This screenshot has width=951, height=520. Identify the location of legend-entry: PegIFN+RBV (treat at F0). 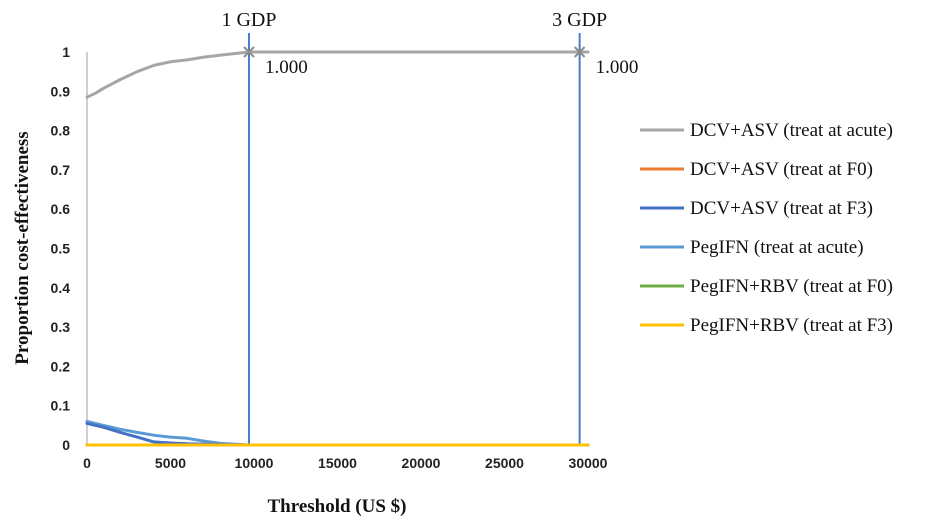
(791, 286).